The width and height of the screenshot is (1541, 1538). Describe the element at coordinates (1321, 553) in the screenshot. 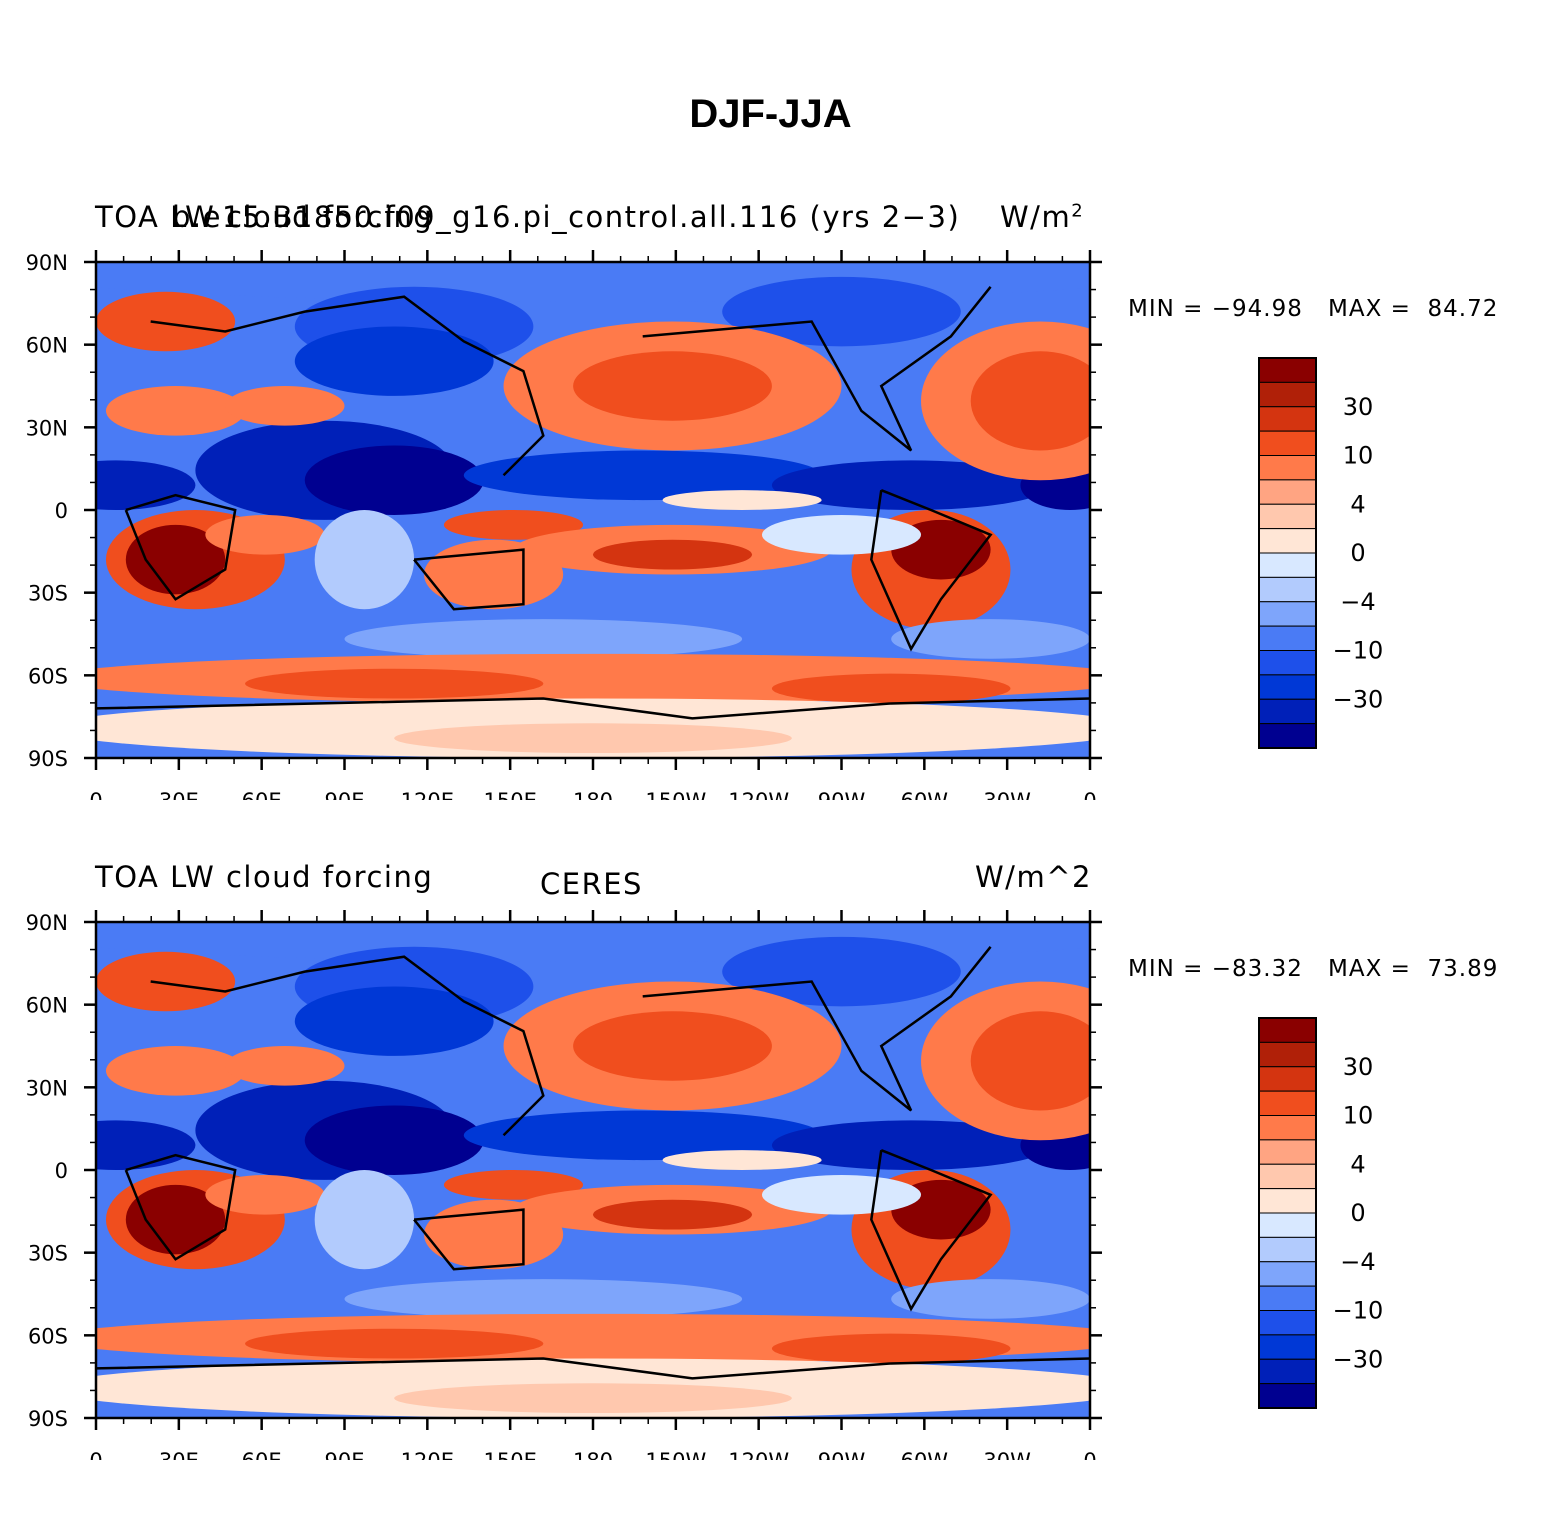

I see `colorbar: 30 10 4 0 −4 −10 −30` at that location.